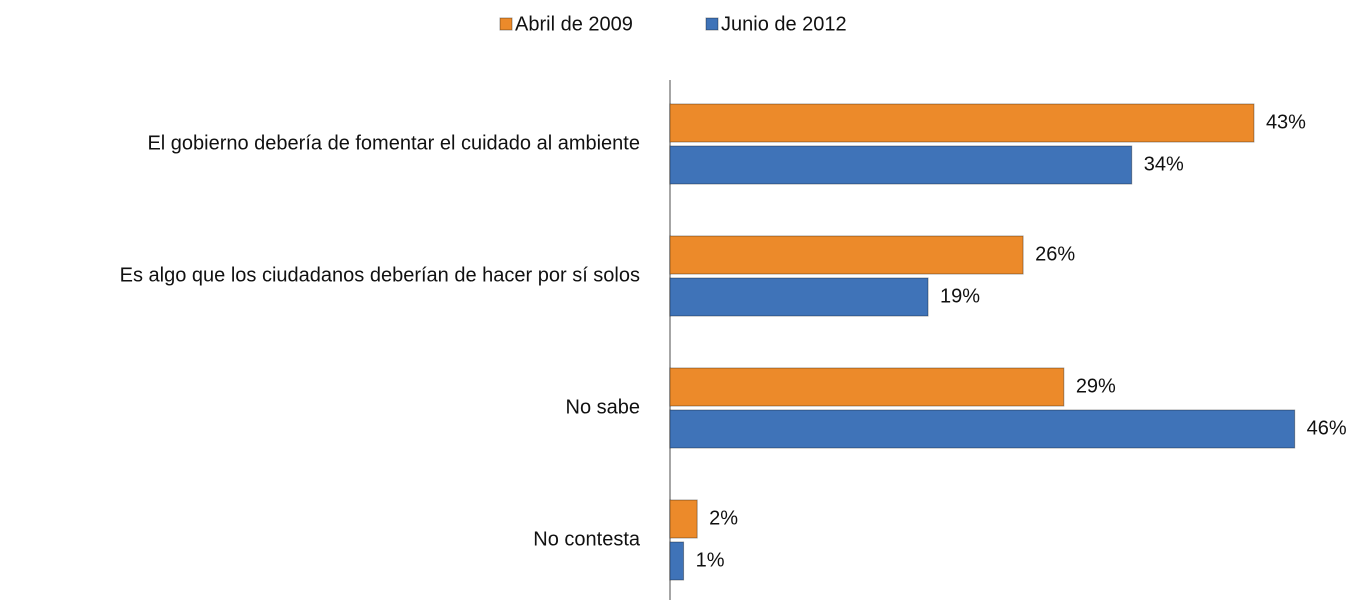 Image resolution: width=1370 pixels, height=600 pixels. Describe the element at coordinates (784, 24) in the screenshot. I see `legend-label: Junio de 2012` at that location.